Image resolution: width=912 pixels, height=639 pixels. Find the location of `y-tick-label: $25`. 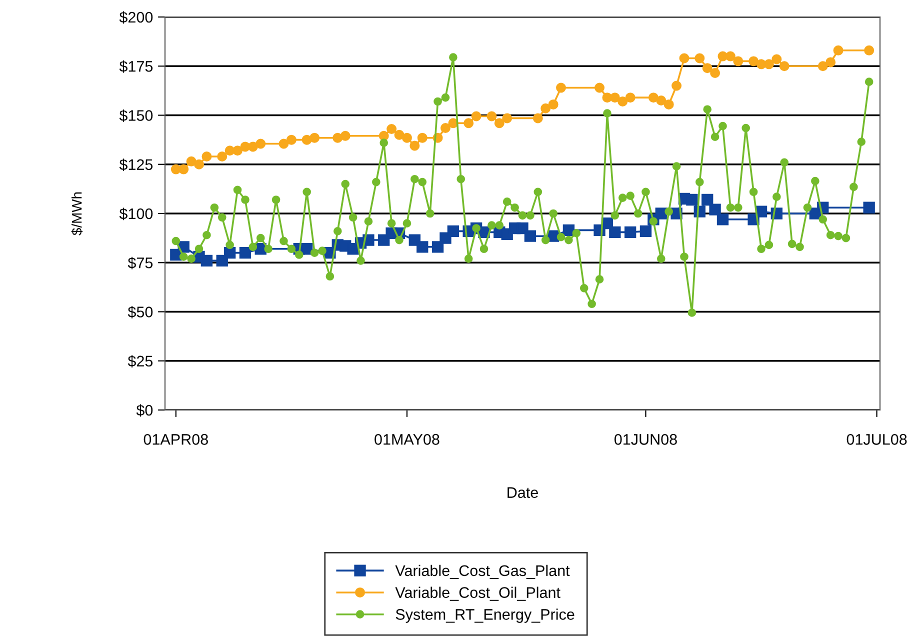

y-tick-label: $25 is located at coordinates (140, 361).